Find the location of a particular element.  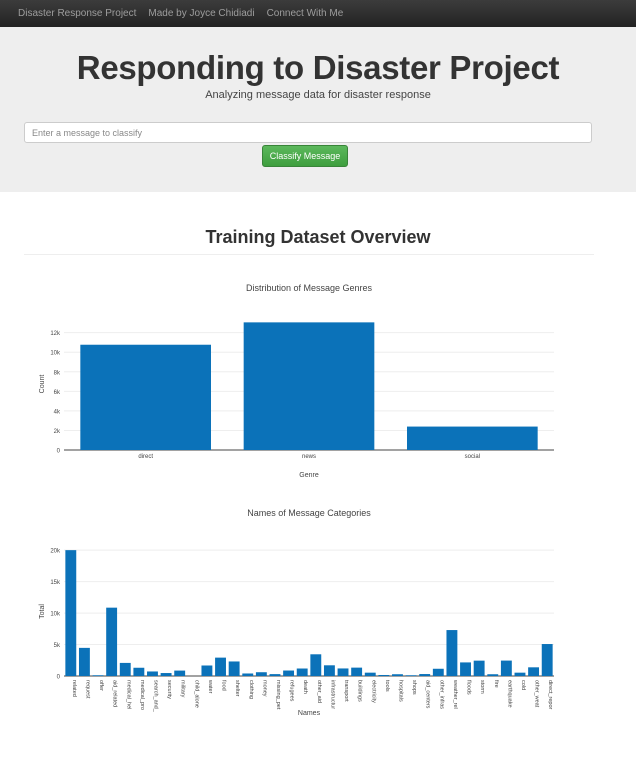

y-tick-label: 4k is located at coordinates (57, 412).